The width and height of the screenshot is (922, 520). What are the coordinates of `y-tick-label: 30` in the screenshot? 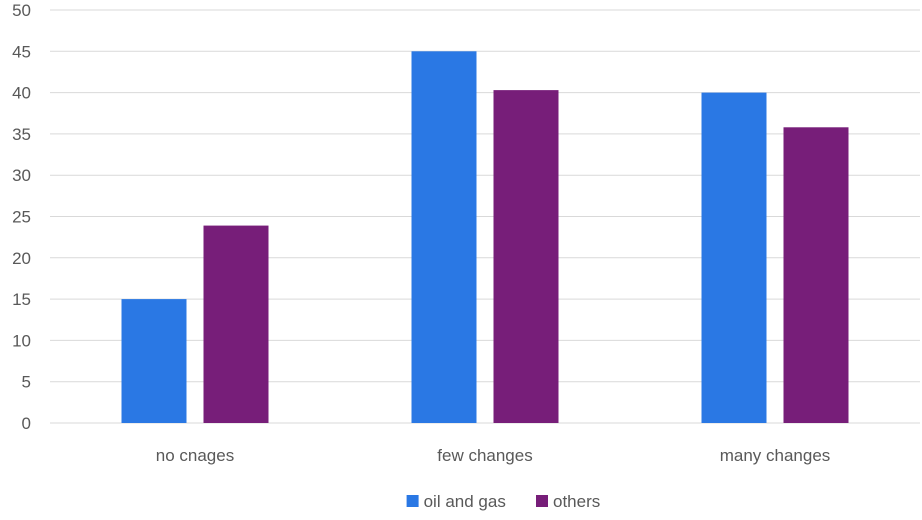 It's located at (21, 175).